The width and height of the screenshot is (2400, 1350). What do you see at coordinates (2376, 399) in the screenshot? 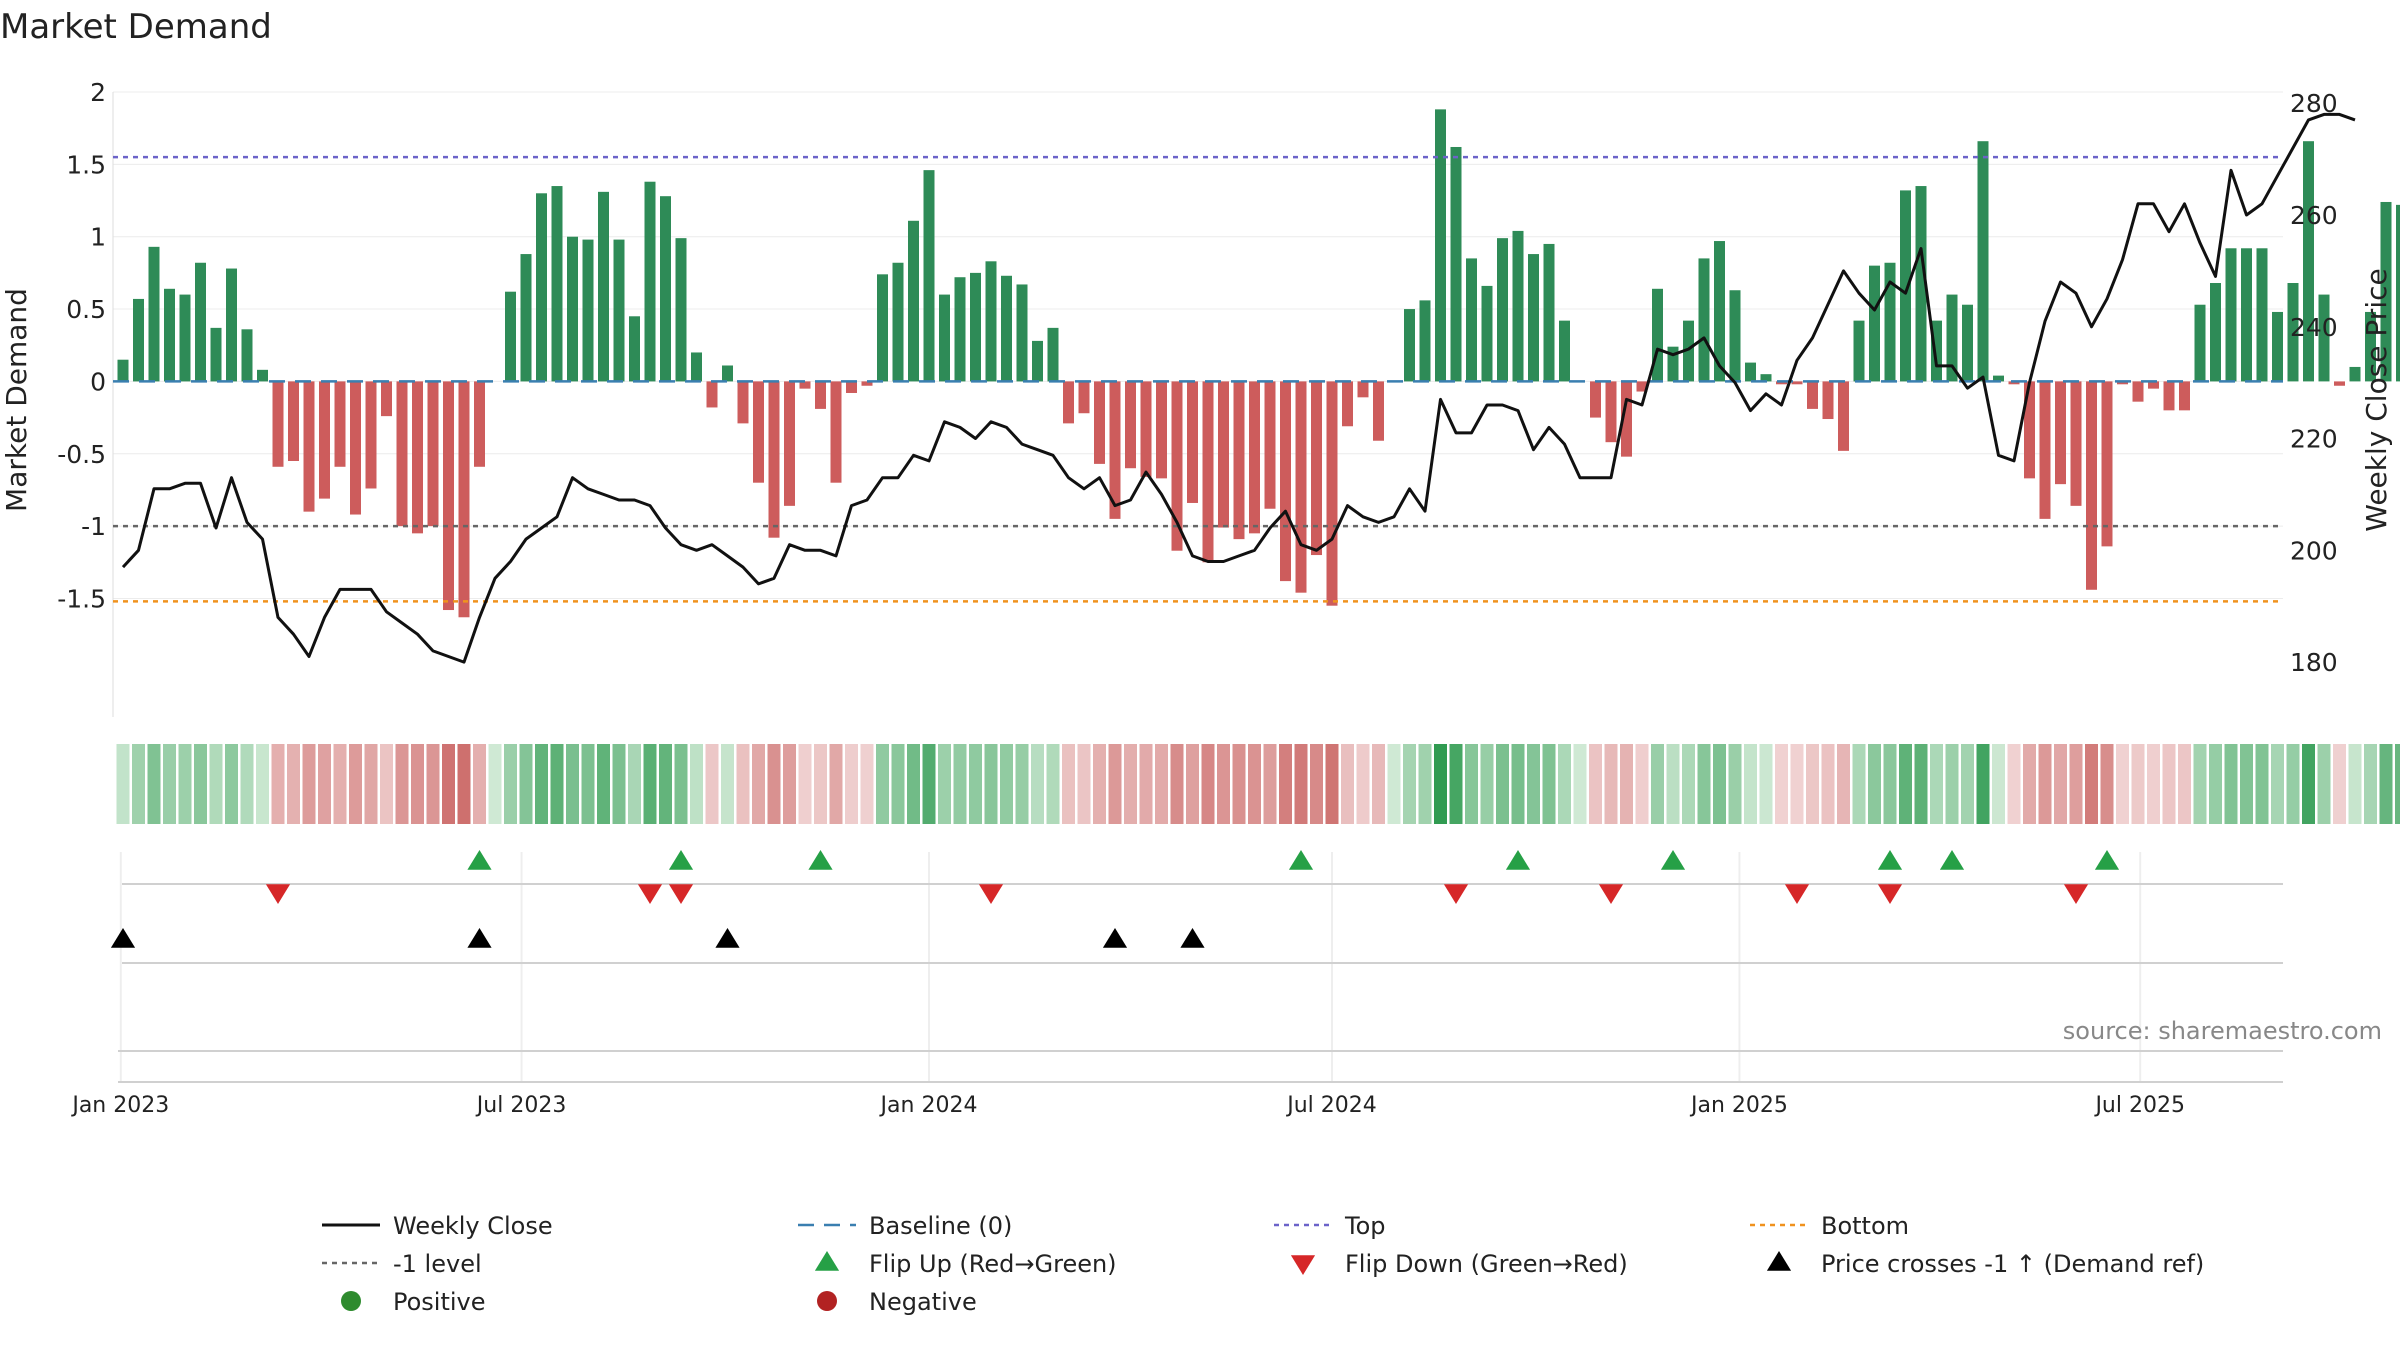
I see `y-axis-right-label: Weekly Close Price` at bounding box center [2376, 399].